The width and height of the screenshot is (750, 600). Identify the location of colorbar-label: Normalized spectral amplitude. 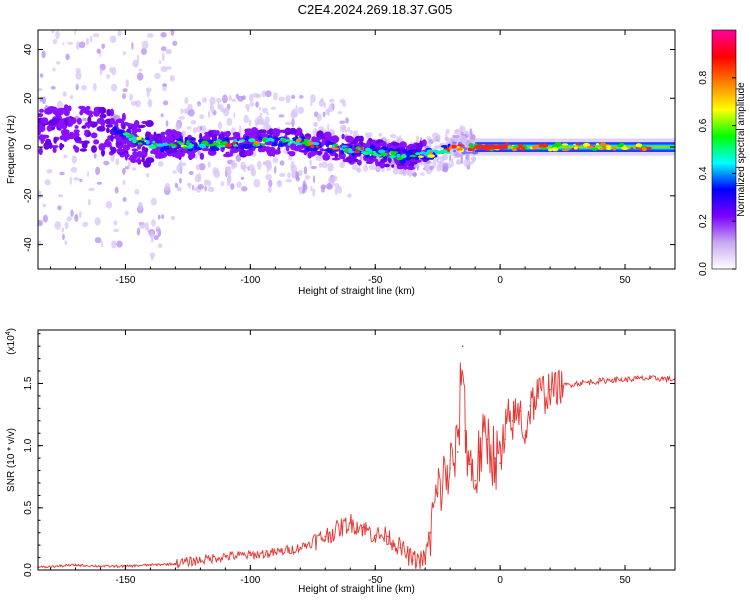
(741, 149).